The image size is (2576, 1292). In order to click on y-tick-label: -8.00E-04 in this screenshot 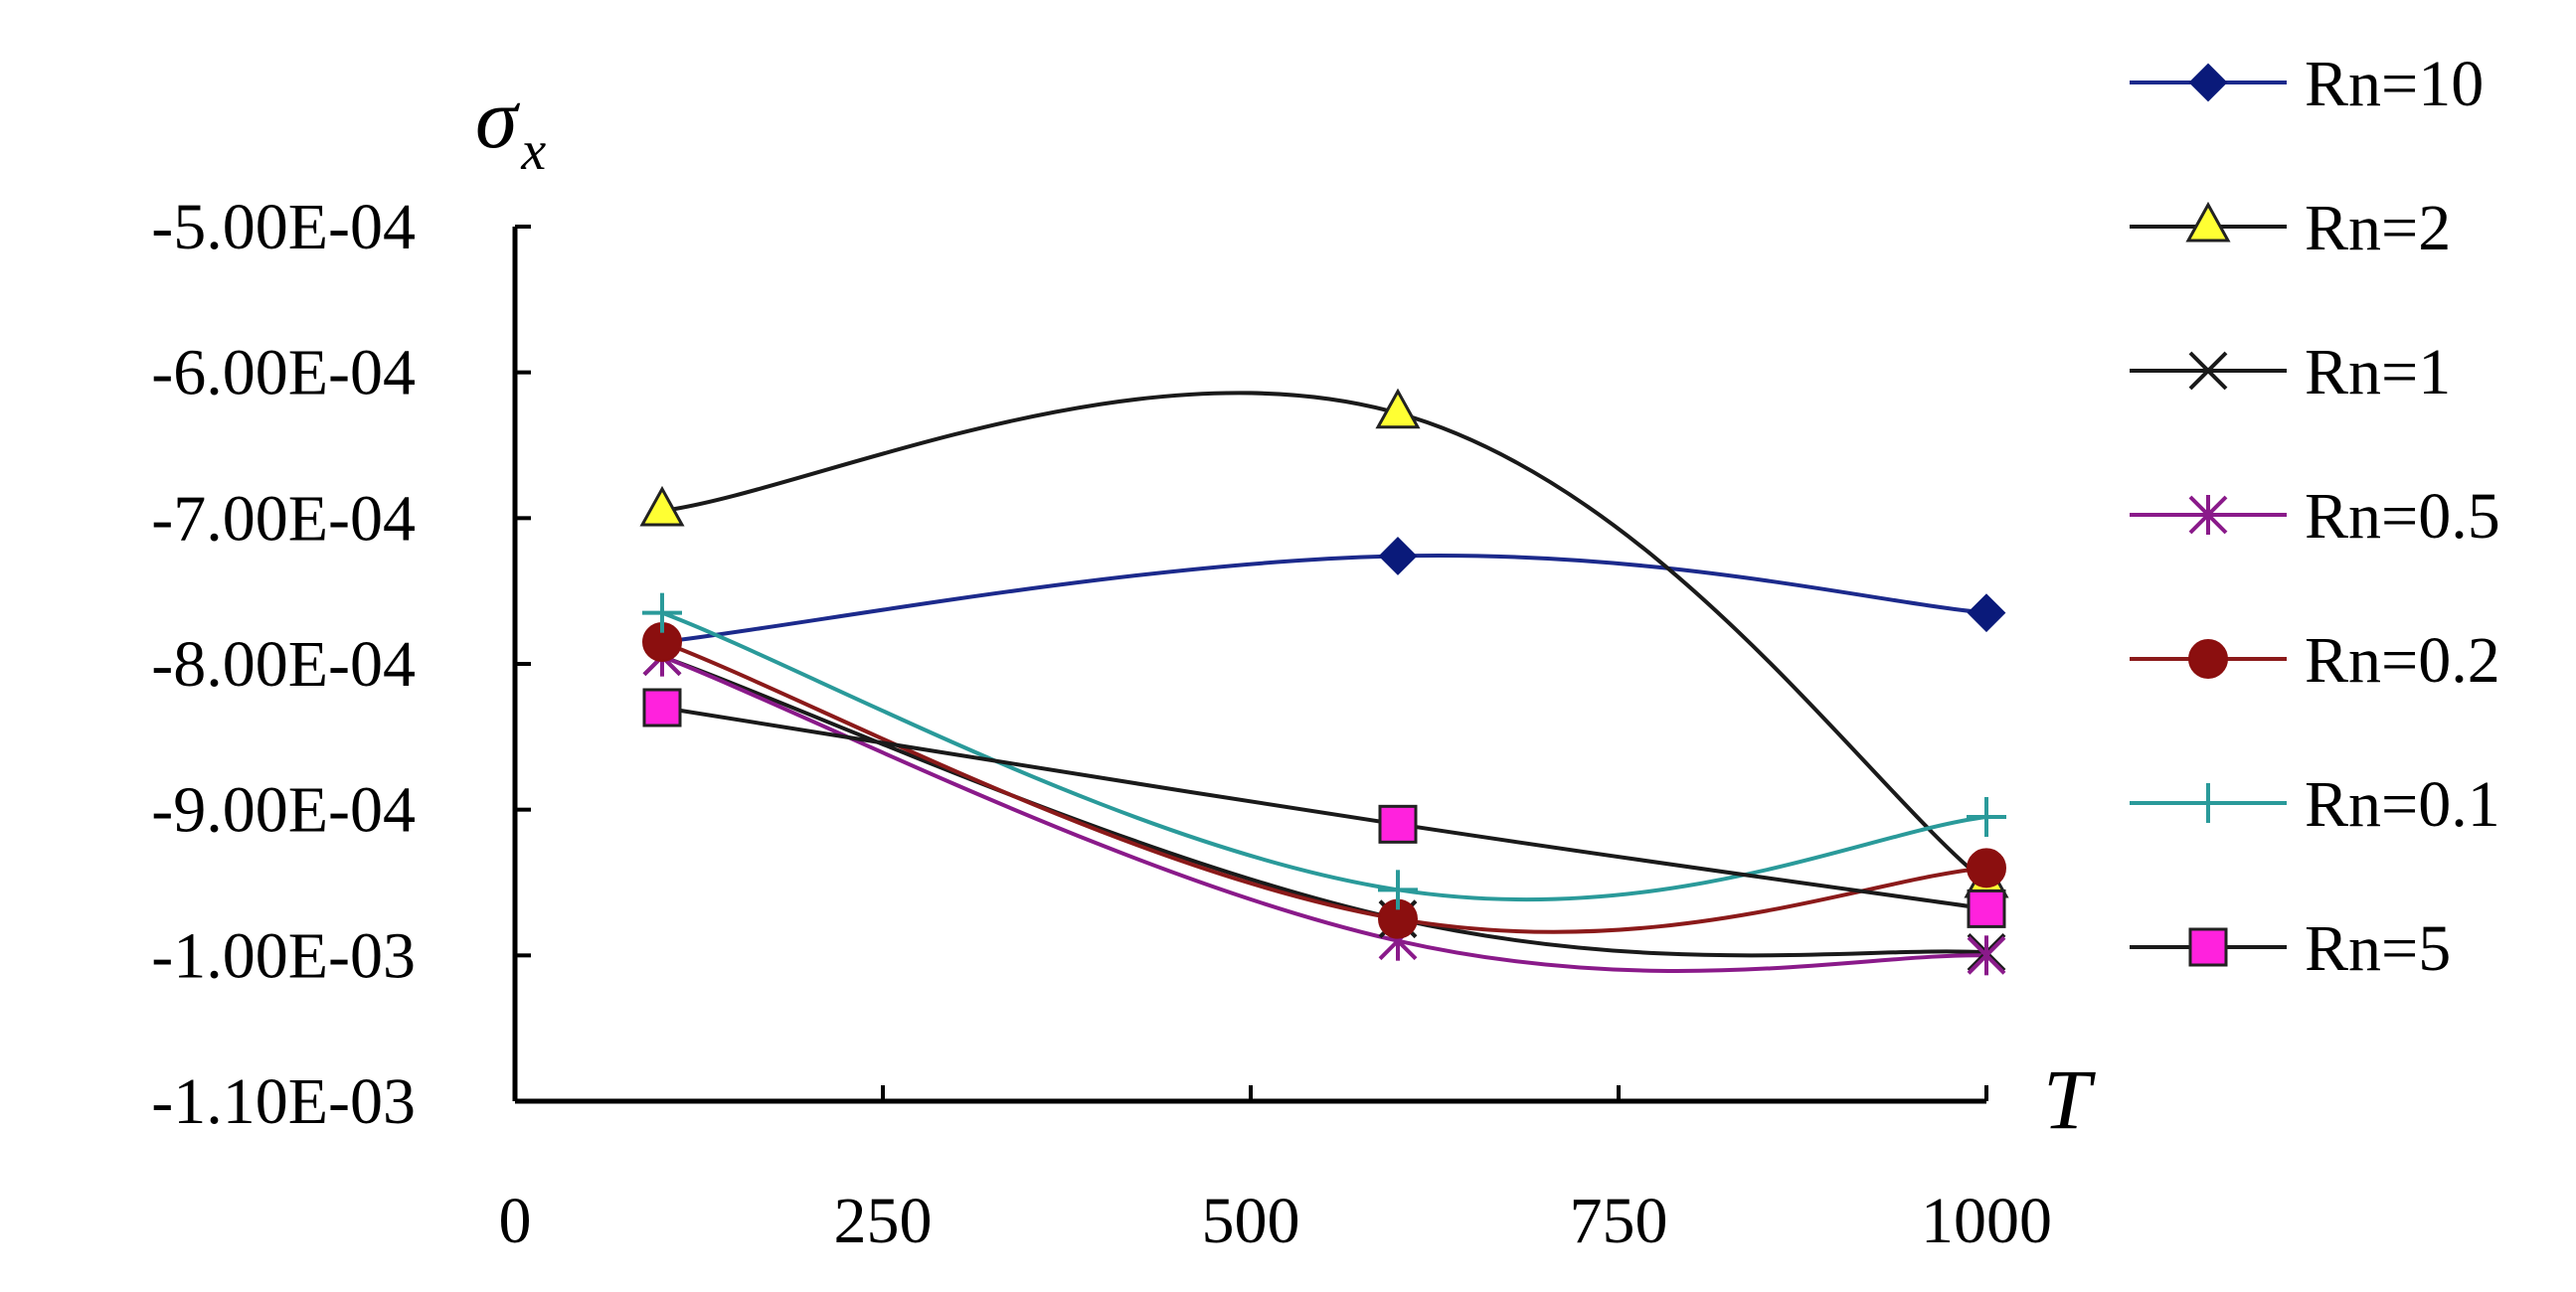, I will do `click(283, 664)`.